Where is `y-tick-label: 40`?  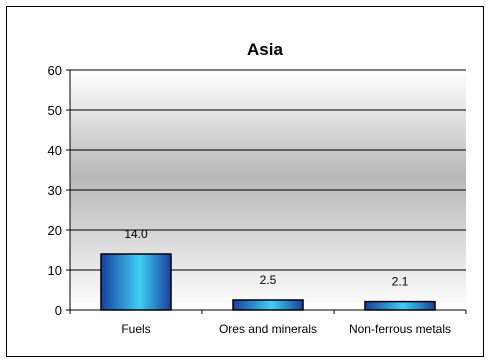 y-tick-label: 40 is located at coordinates (55, 150).